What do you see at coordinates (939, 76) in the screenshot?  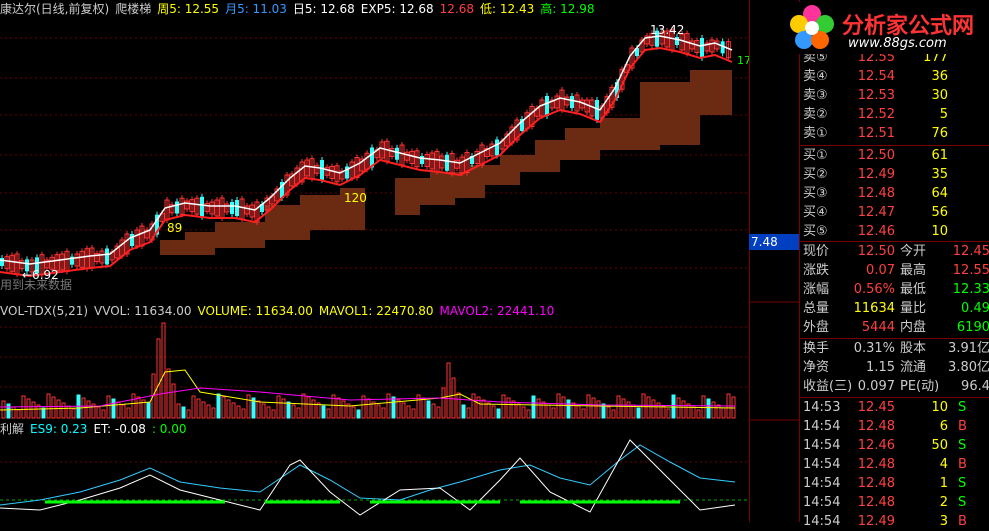 I see `ask-volume: 36` at bounding box center [939, 76].